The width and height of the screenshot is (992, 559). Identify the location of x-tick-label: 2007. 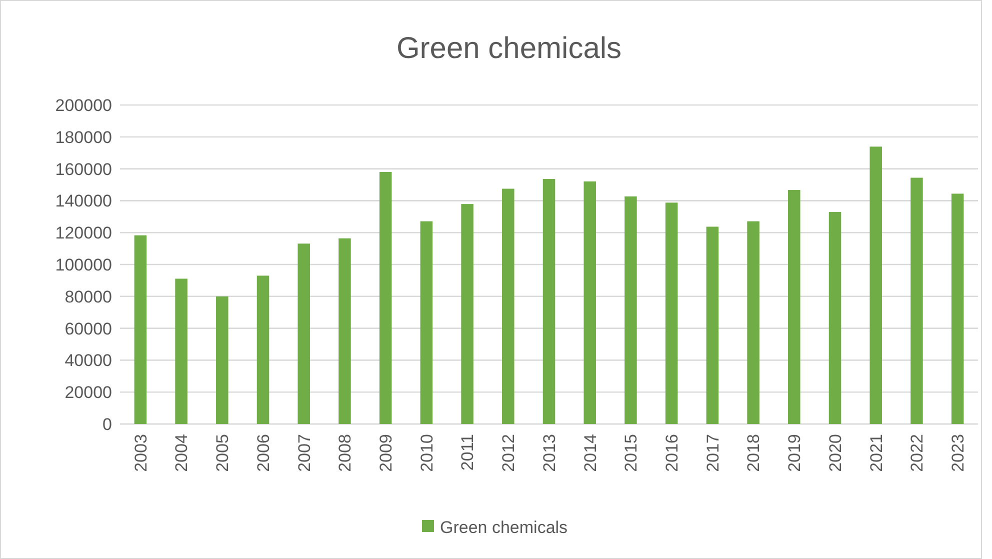
(304, 453).